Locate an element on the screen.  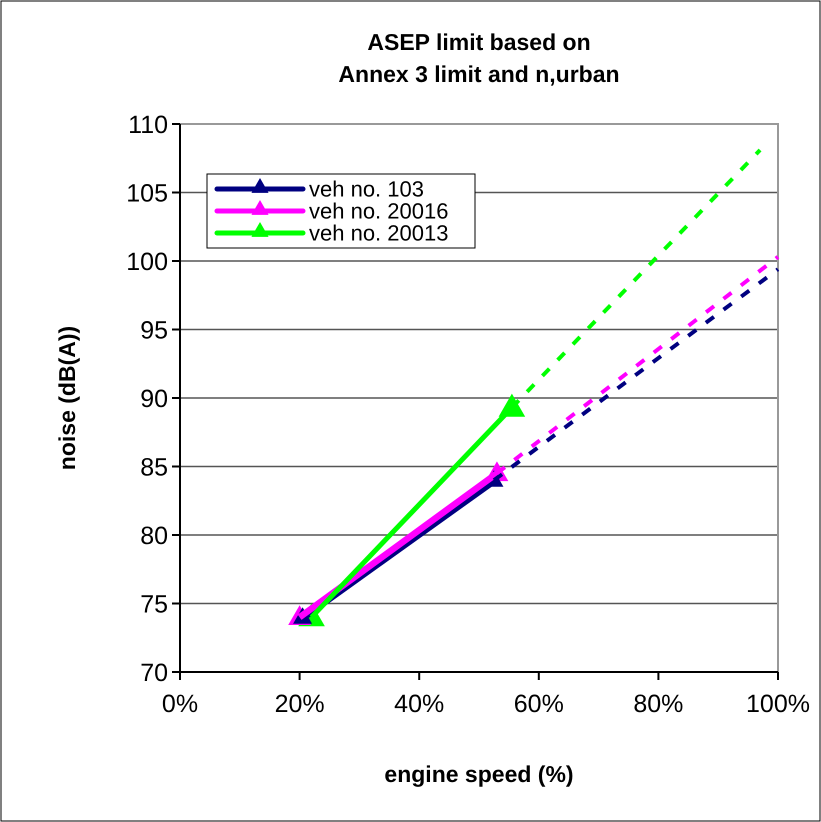
chart-title: ASEP limit based on Annex 3 limit and n,urban is located at coordinates (479, 58).